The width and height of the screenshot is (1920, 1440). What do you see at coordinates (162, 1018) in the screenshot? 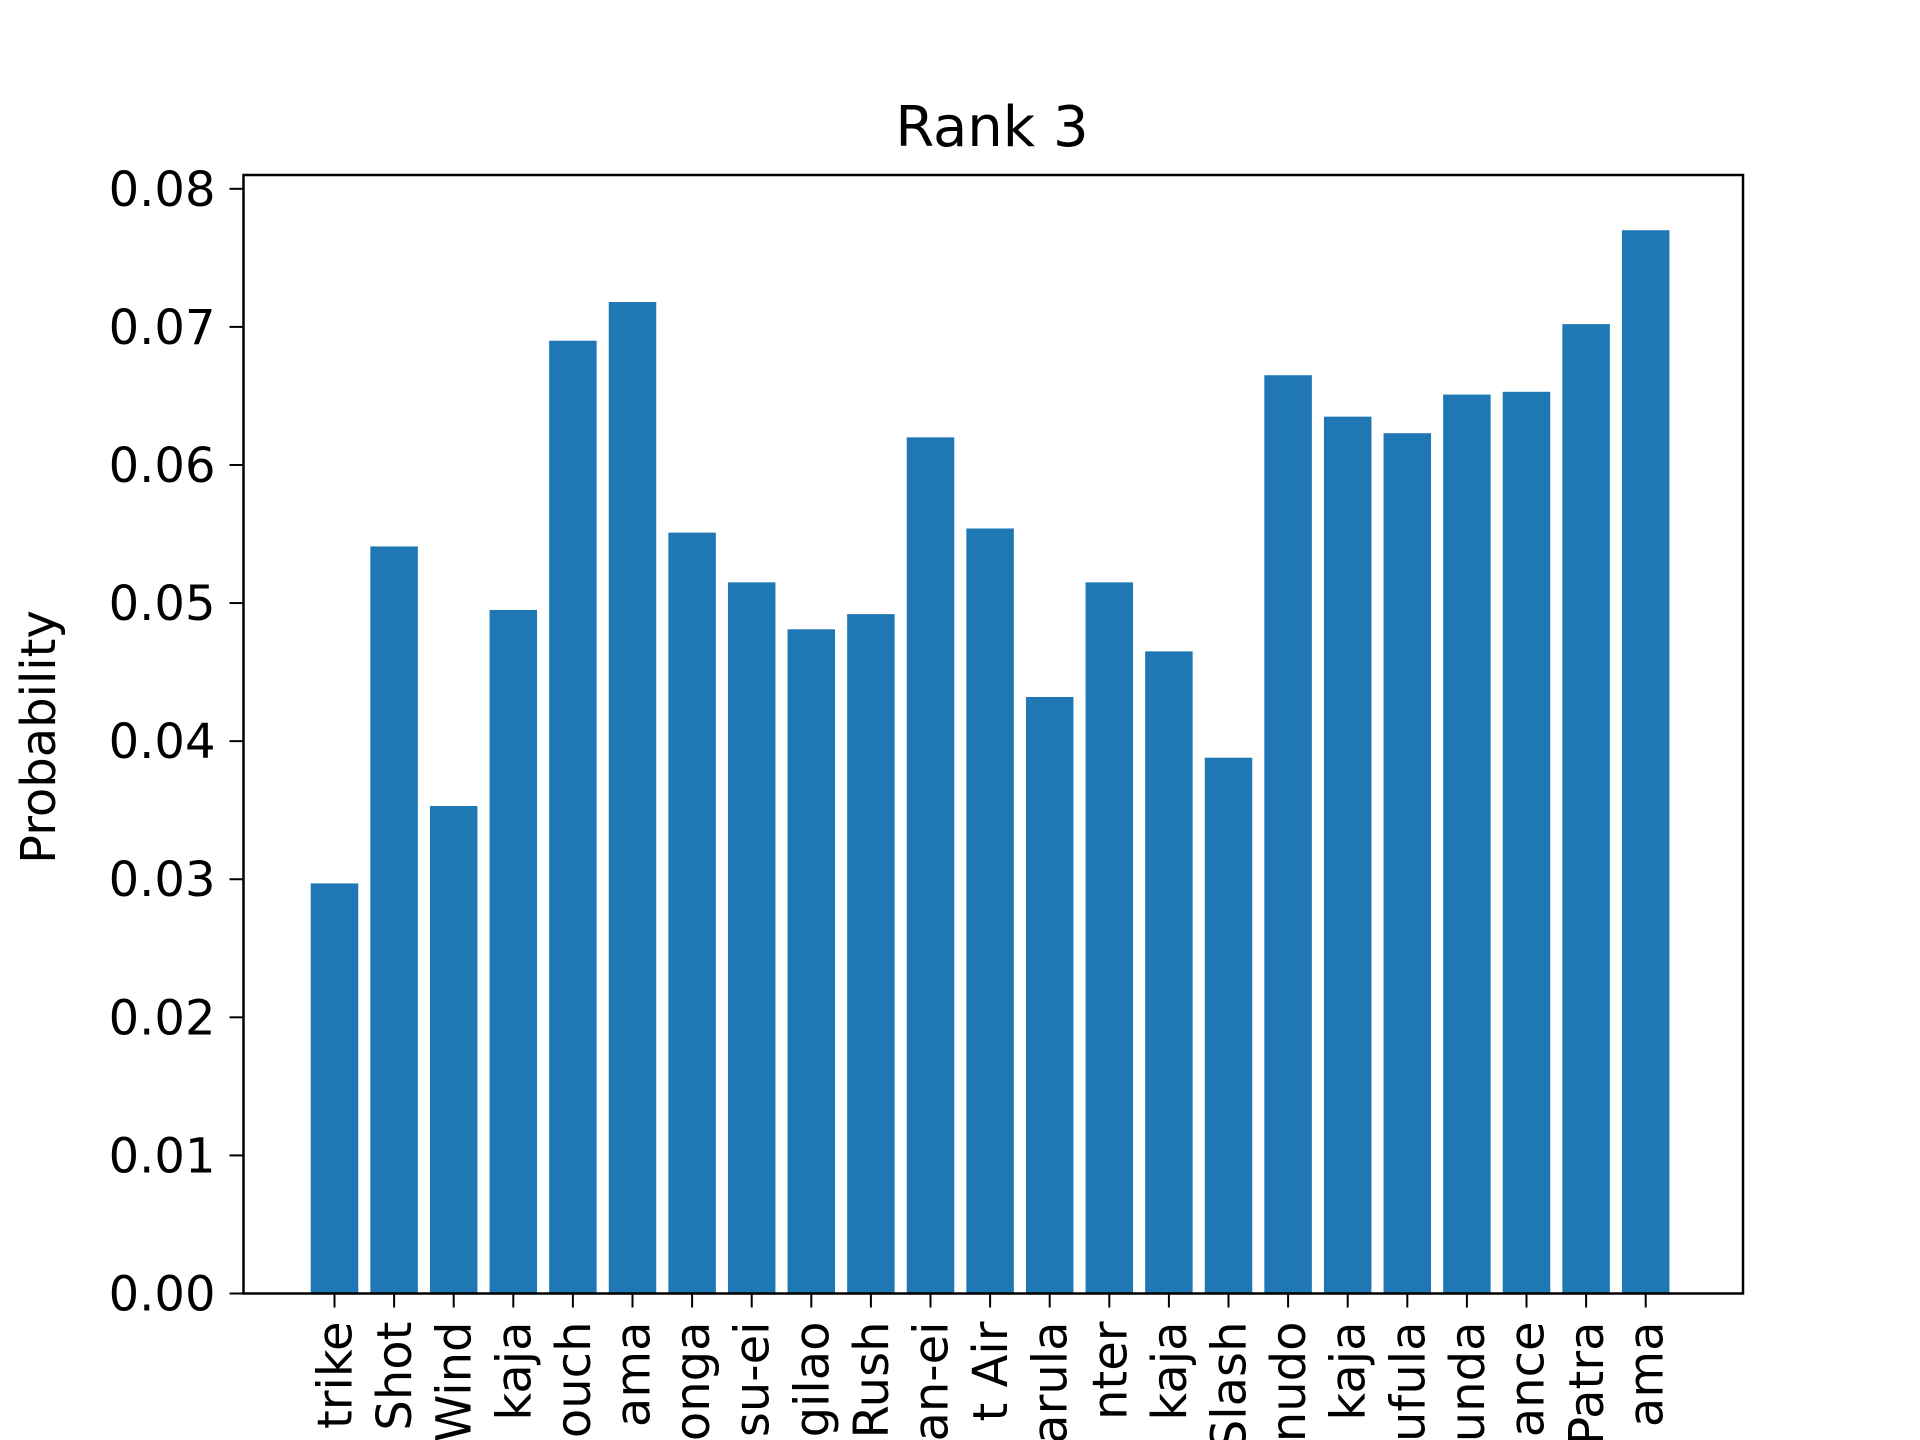
I see `y-tick-label: 0.02` at bounding box center [162, 1018].